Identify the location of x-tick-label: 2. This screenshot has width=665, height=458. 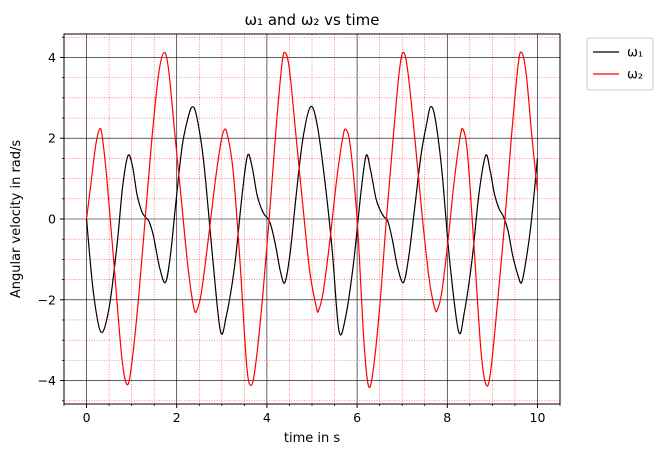
(177, 417).